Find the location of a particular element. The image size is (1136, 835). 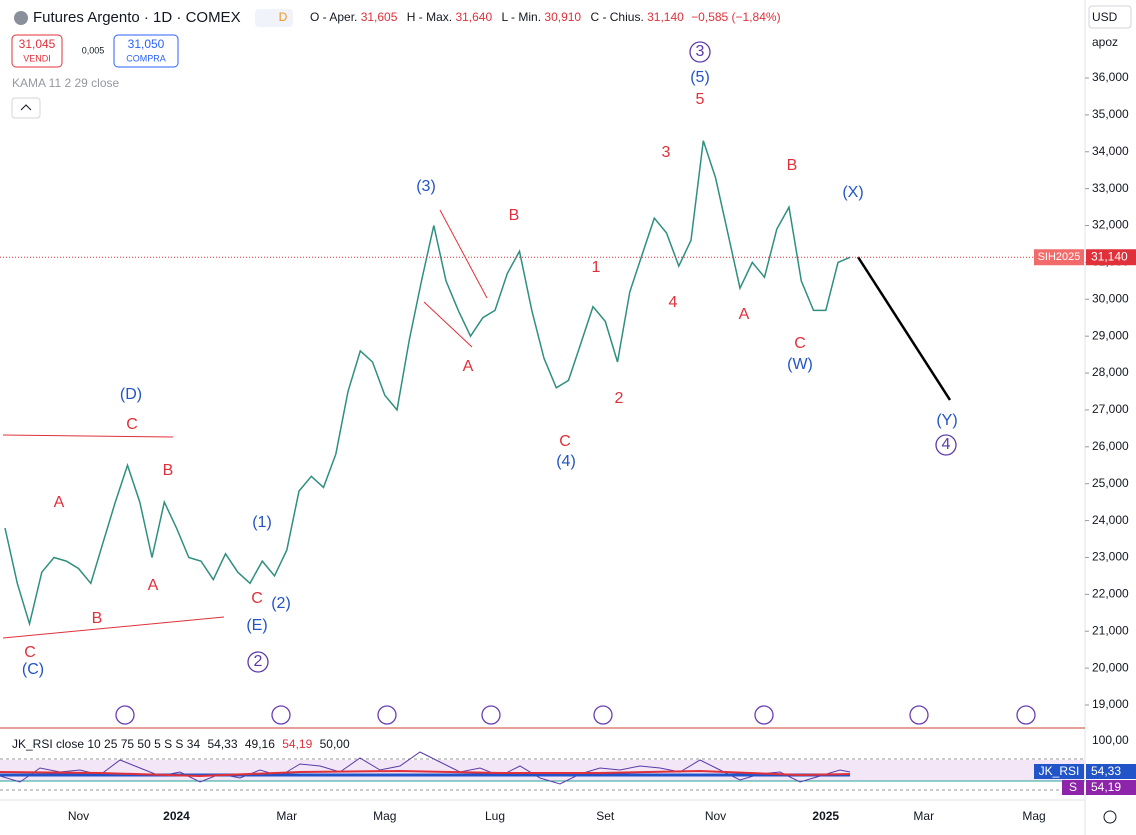

buy-button is located at coordinates (146, 51).